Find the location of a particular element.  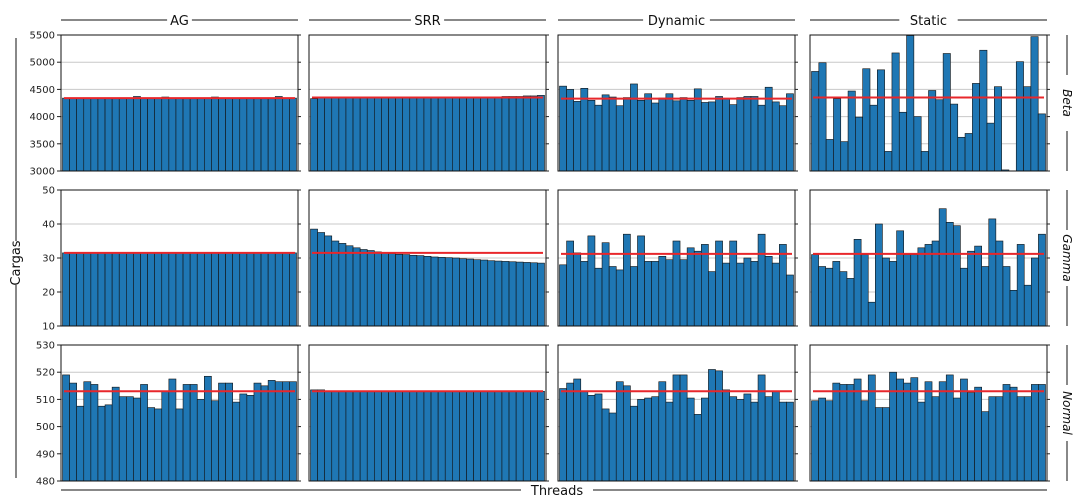

y-tick-label: 490 is located at coordinates (45, 454).